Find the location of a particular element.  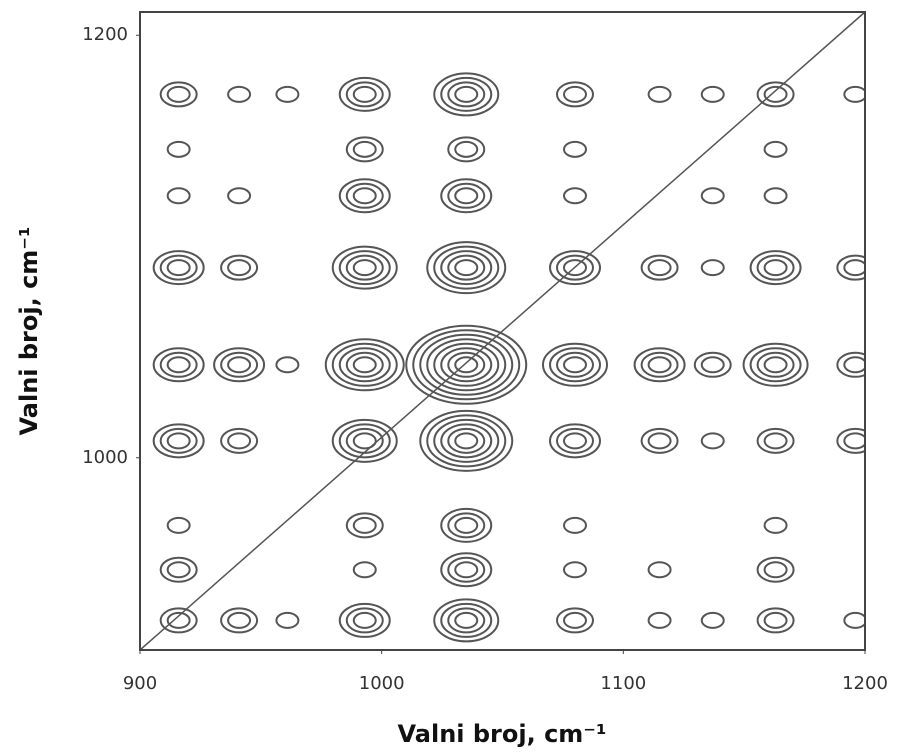

x-tick-label: 1000 is located at coordinates (382, 683).